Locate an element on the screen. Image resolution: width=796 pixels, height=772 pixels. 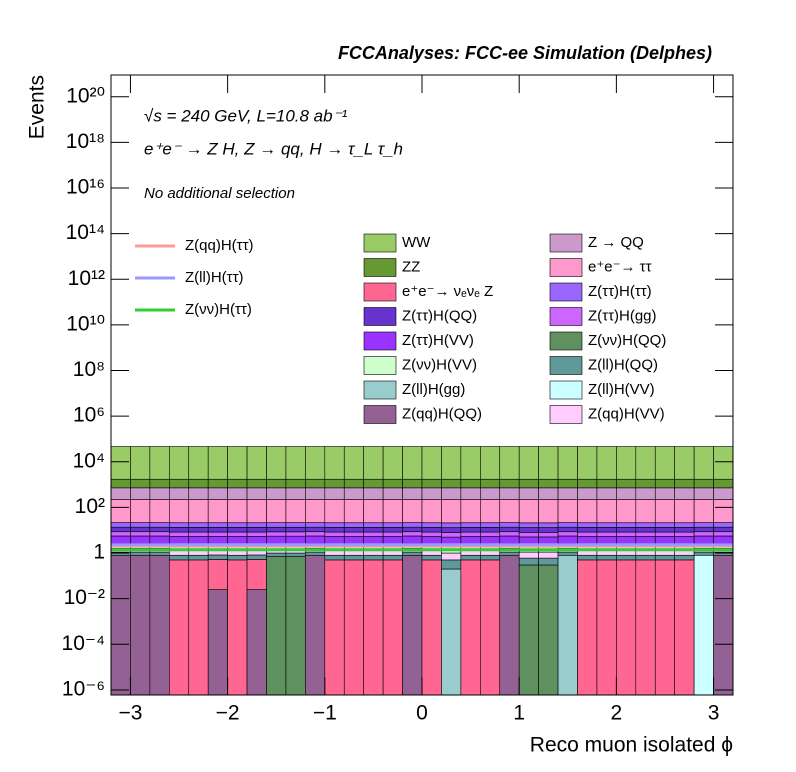
legend-label: Z(νν)H(ττ) is located at coordinates (218, 309).